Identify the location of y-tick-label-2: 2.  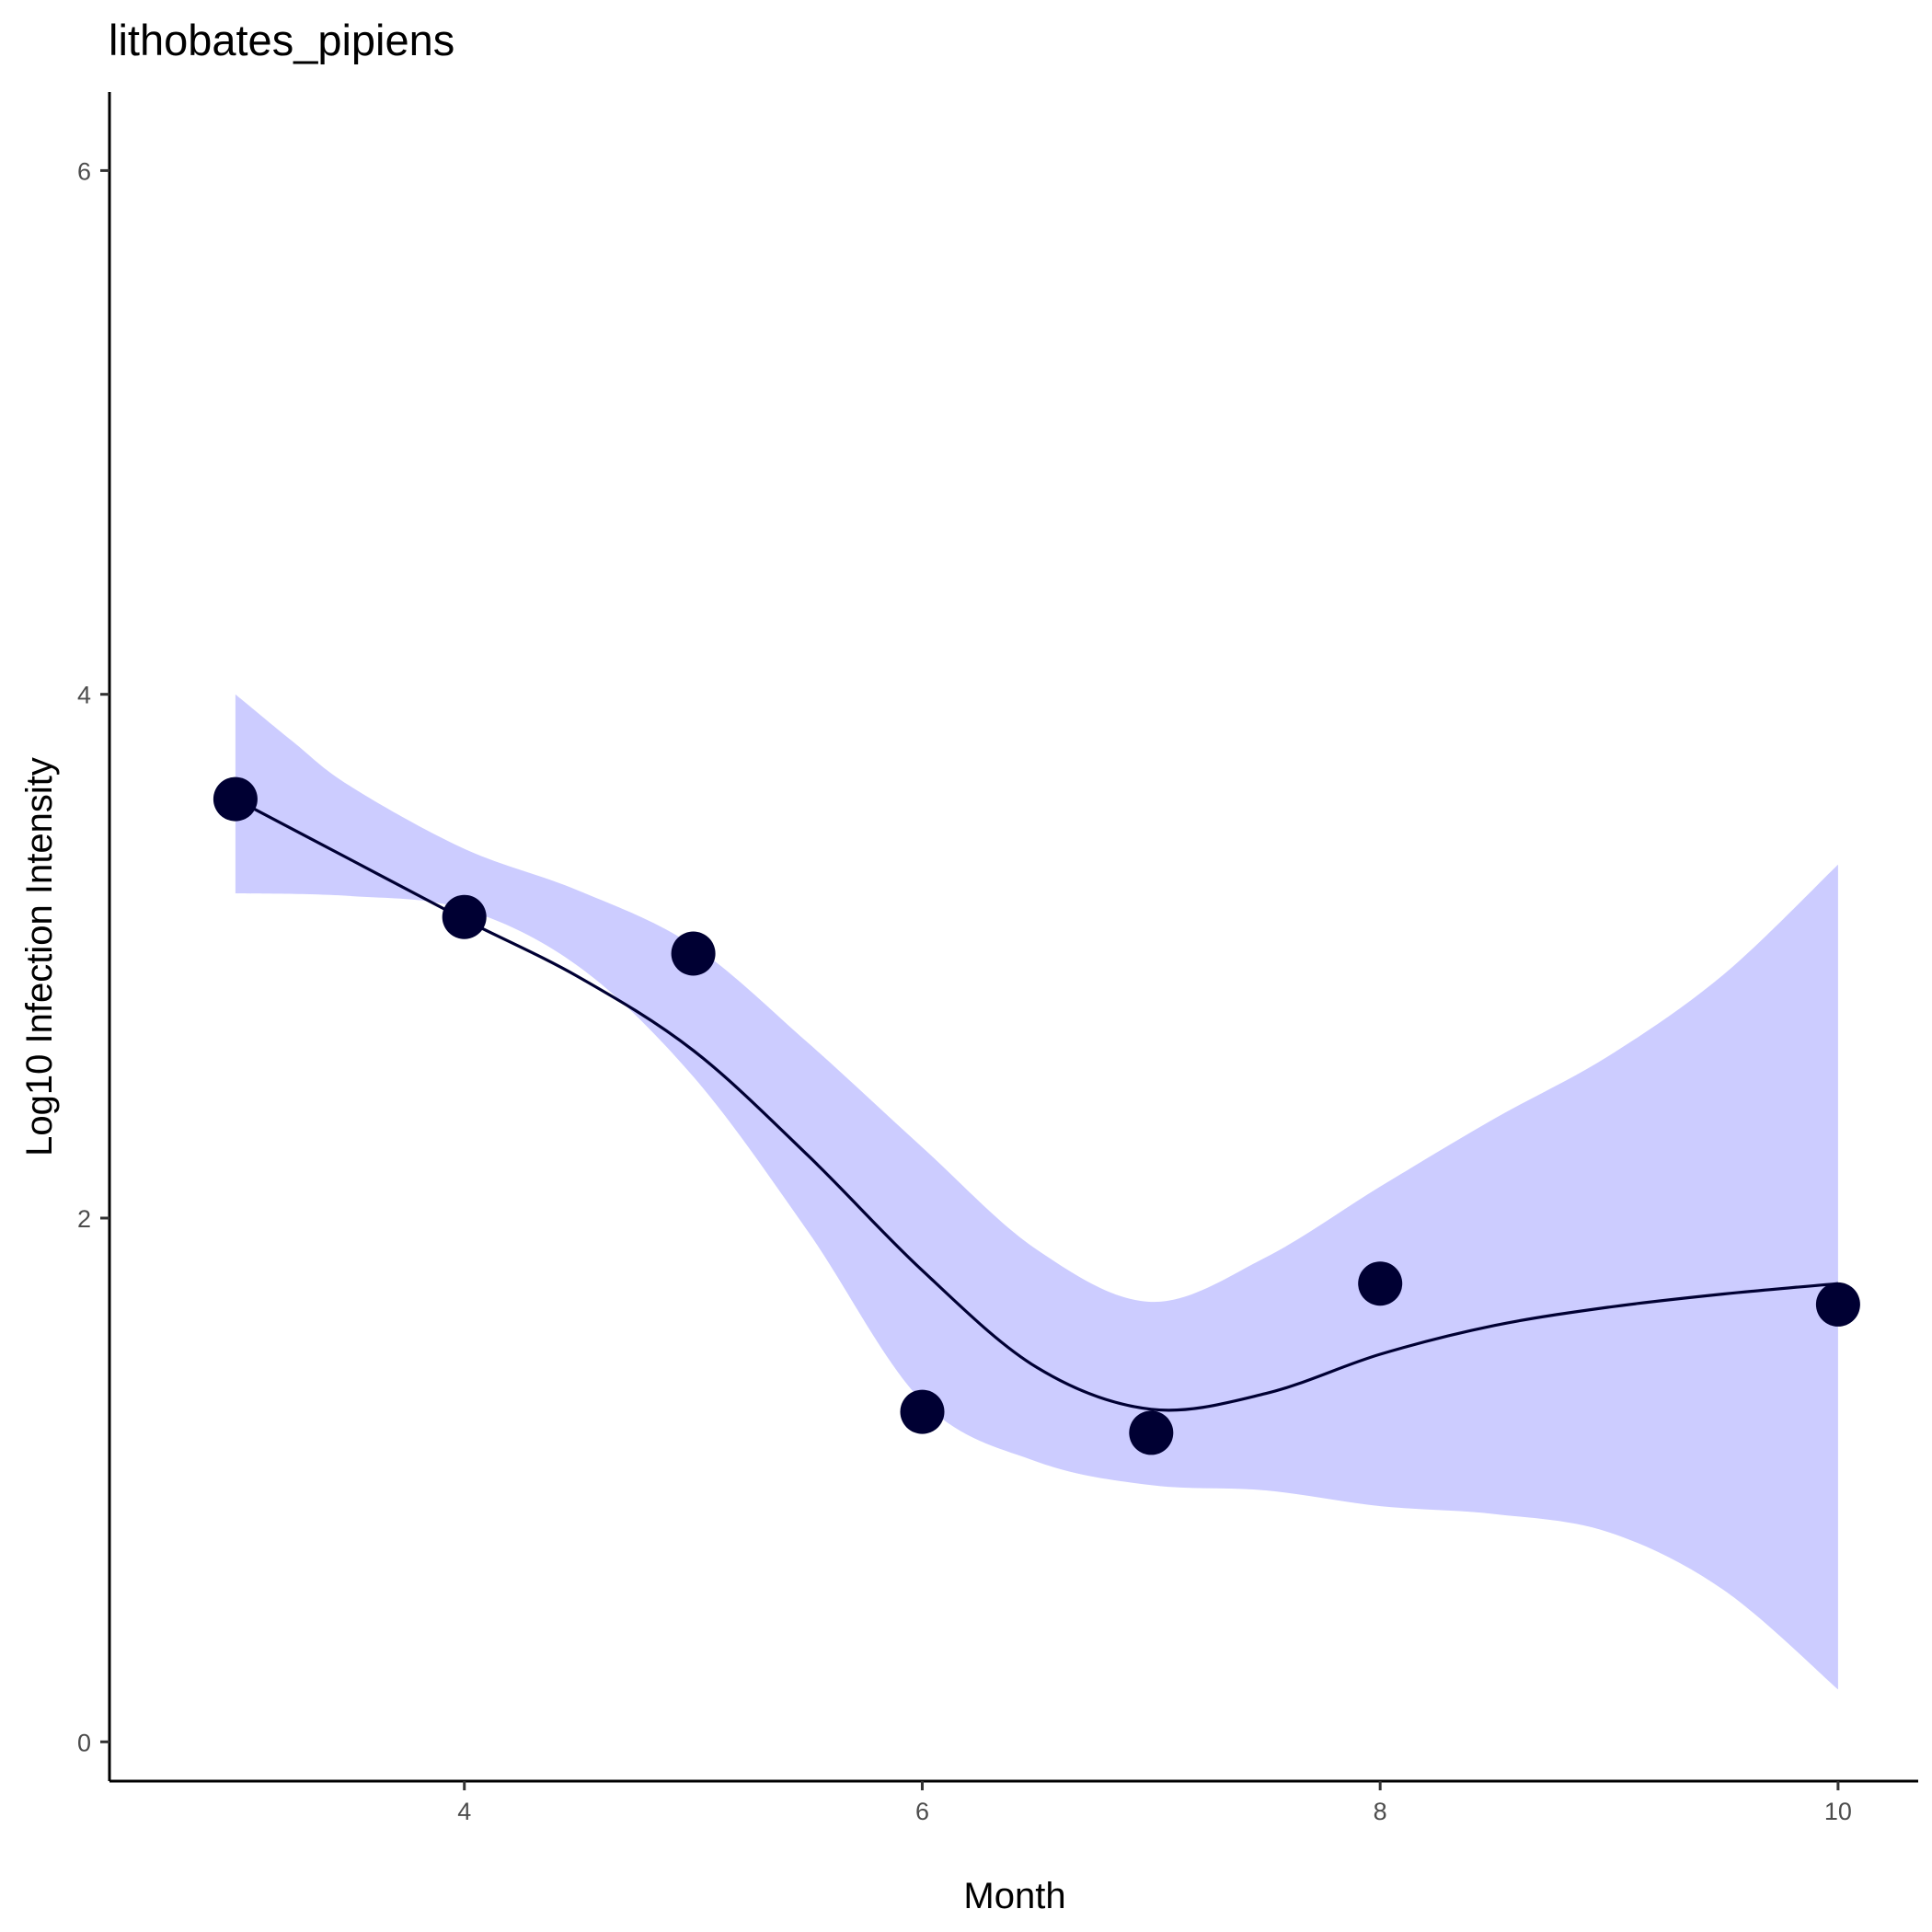
(84, 1219).